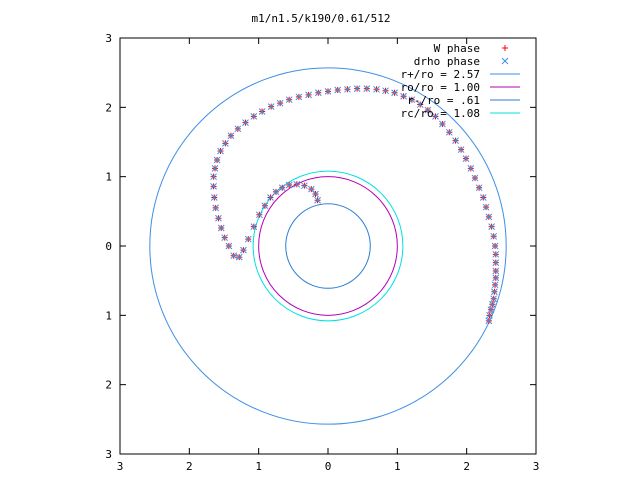  Describe the element at coordinates (443, 100) in the screenshot. I see `legend-label: r-/ro = .61` at that location.